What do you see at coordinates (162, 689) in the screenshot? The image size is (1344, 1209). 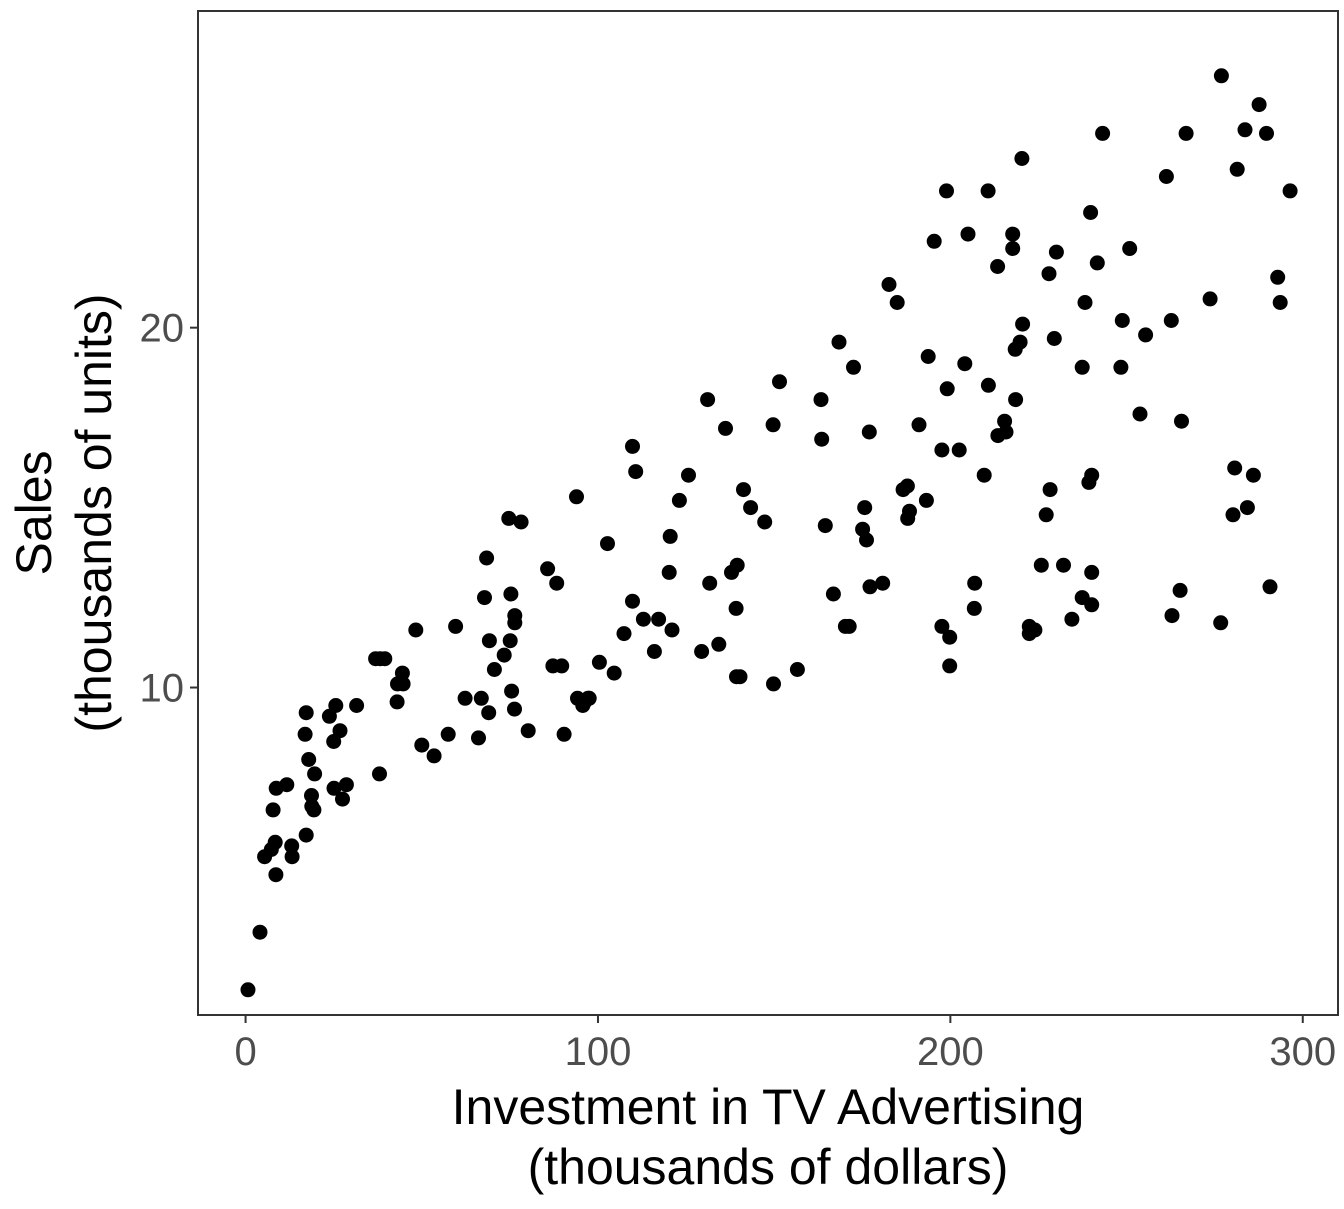 I see `y-tick-label: 10` at bounding box center [162, 689].